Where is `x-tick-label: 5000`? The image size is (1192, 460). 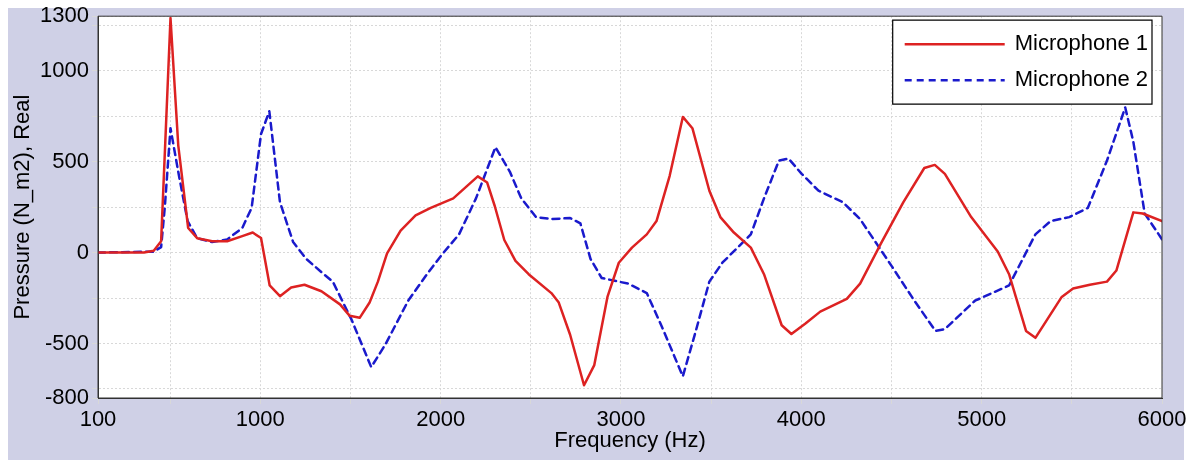
x-tick-label: 5000 is located at coordinates (982, 419).